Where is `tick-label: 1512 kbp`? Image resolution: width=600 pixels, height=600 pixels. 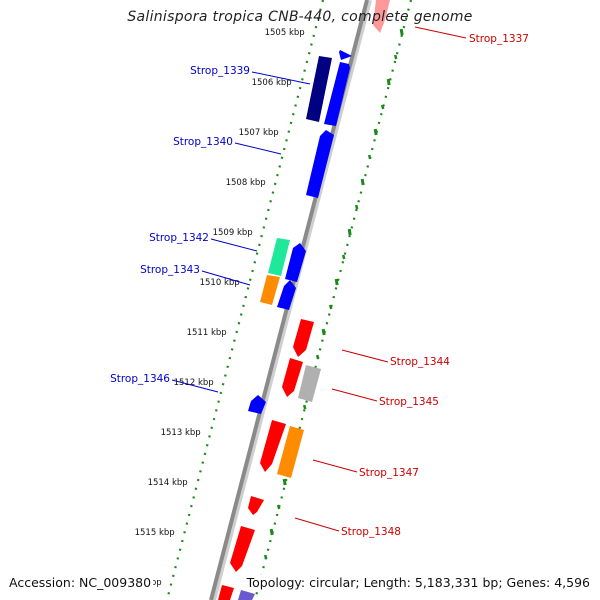
tick-label: 1512 kbp is located at coordinates (194, 383).